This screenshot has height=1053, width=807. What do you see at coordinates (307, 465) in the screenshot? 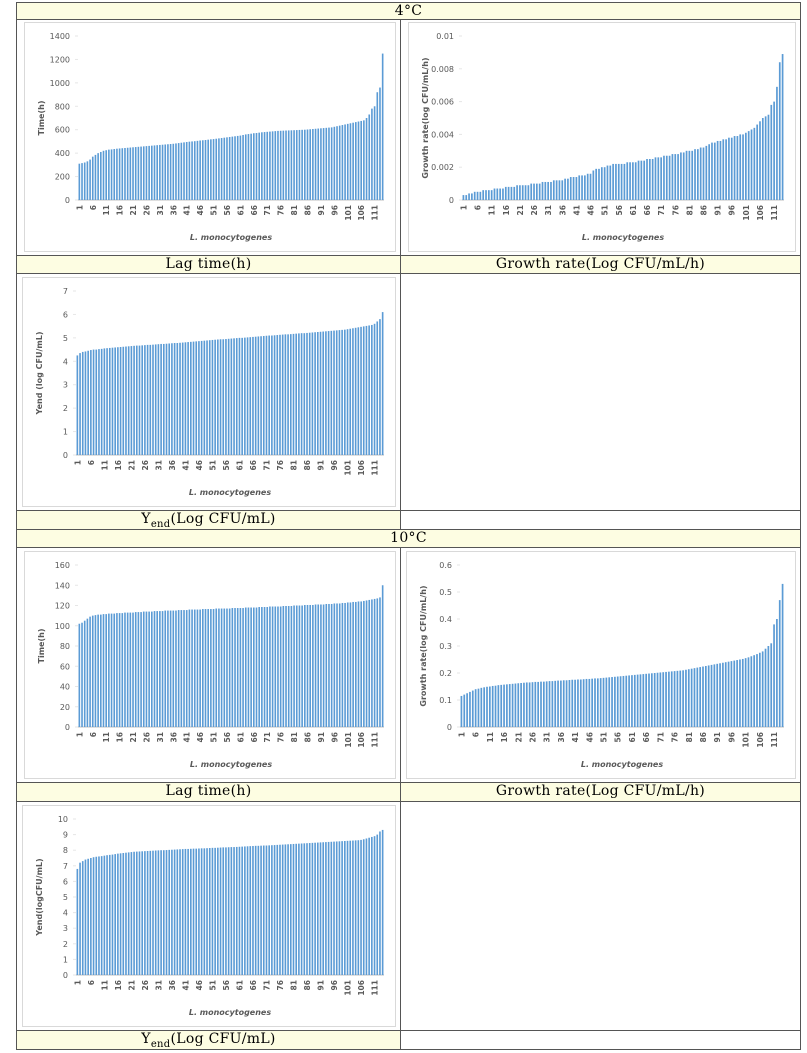
I see `x-tick-label: 86` at bounding box center [307, 465].